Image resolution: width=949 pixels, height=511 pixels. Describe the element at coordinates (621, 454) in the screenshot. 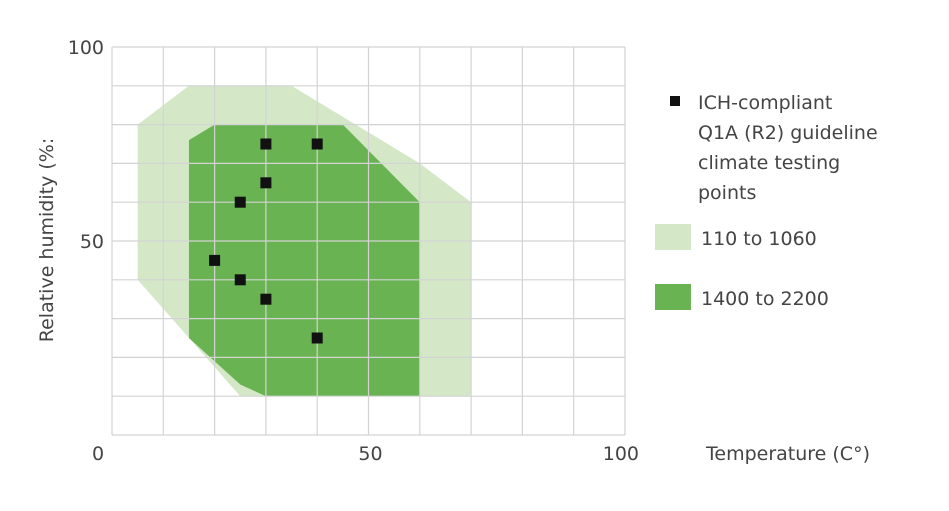

I see `x-tick-label: 100` at that location.